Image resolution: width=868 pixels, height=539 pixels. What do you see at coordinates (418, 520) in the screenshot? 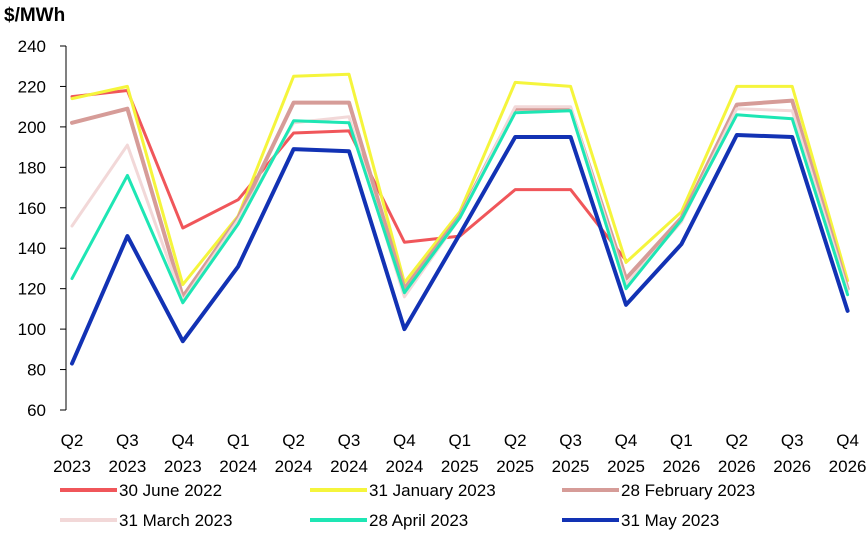
I see `legend-label: 28 April 2023` at bounding box center [418, 520].